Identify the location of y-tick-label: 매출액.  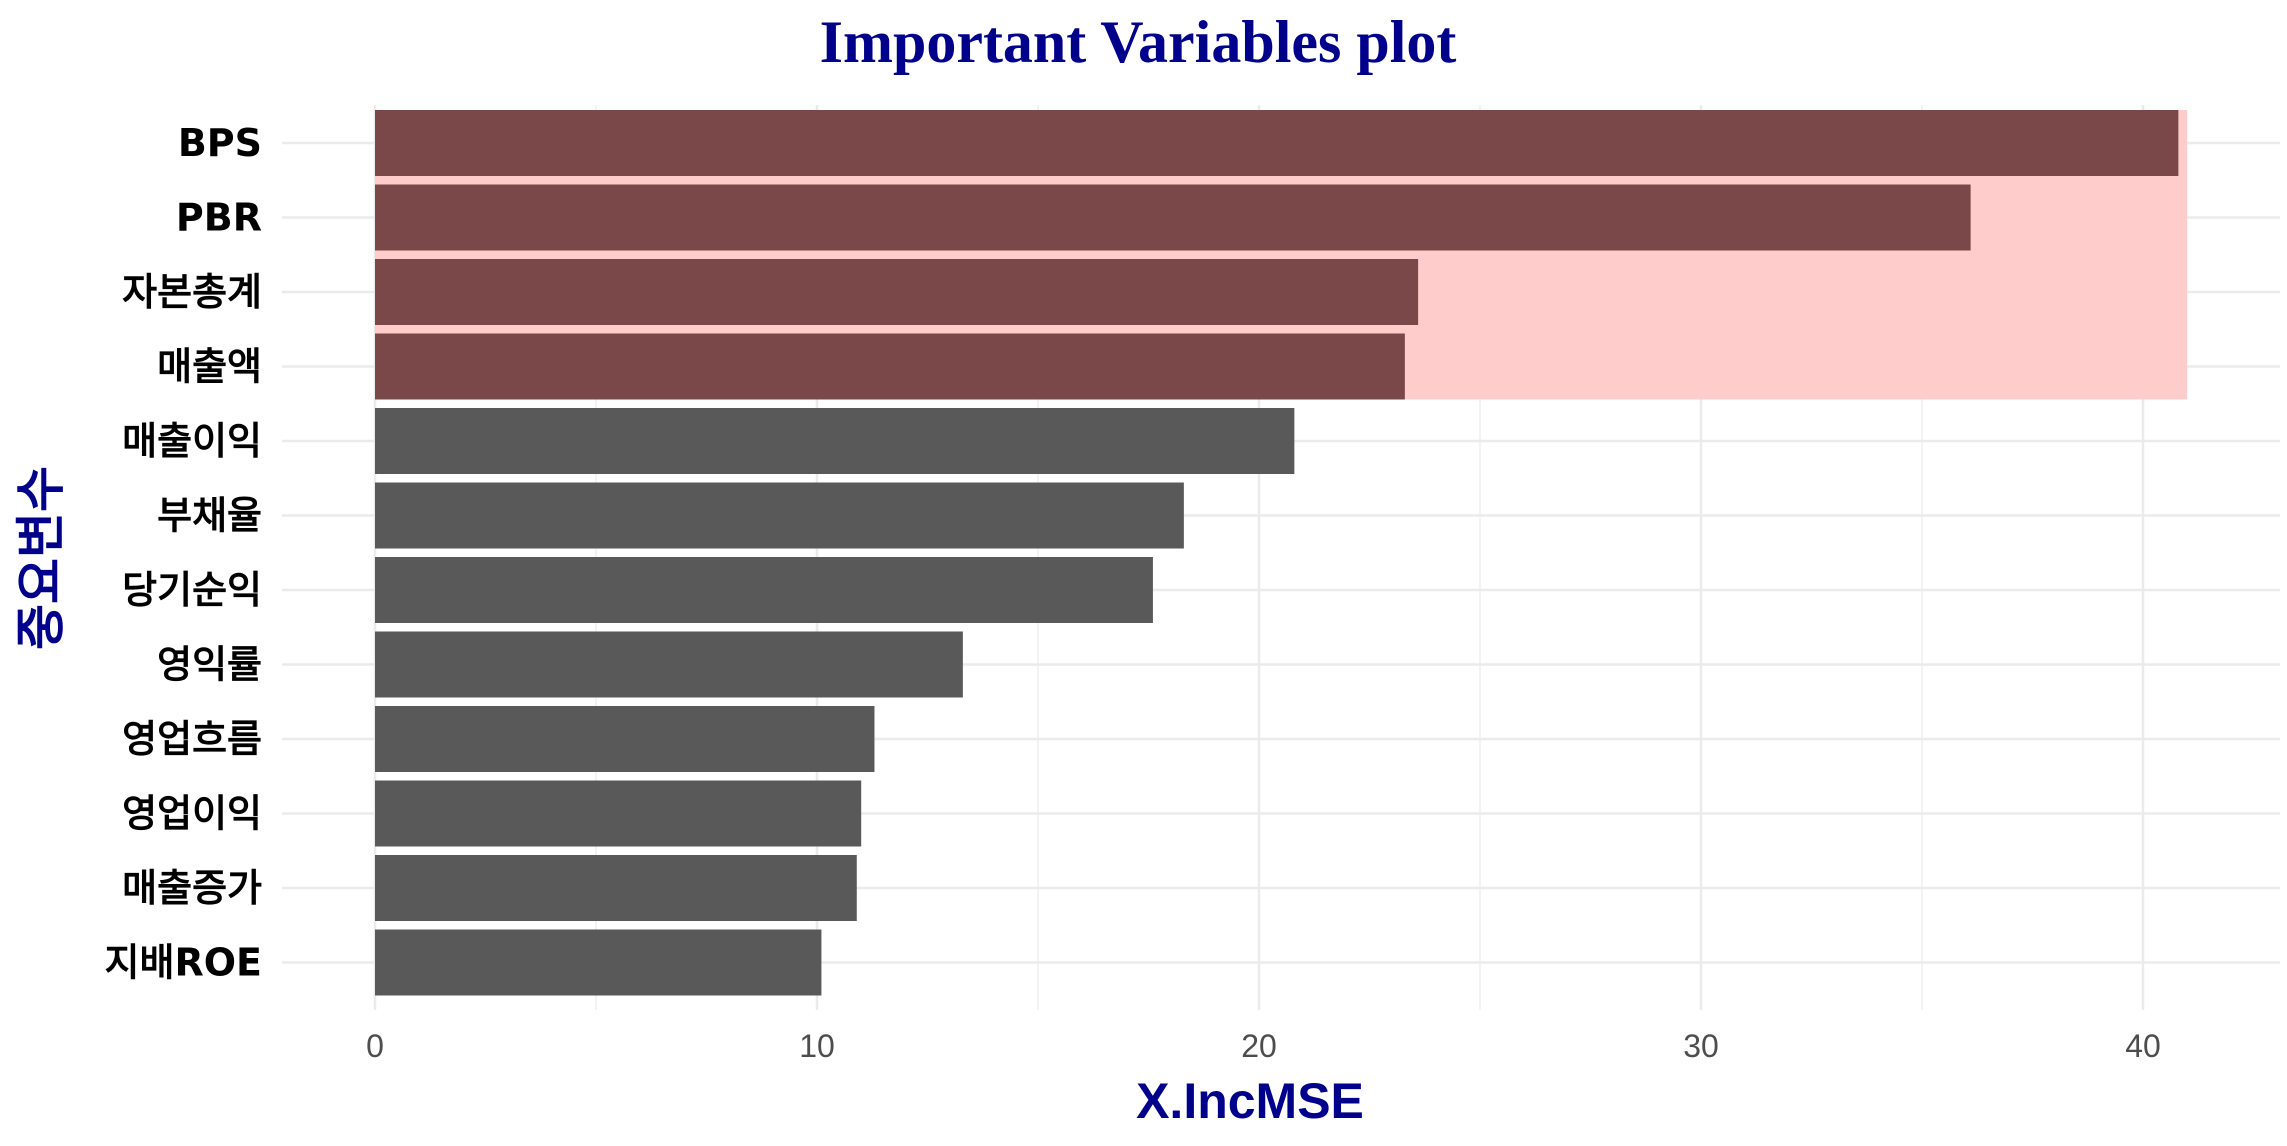
(209, 367).